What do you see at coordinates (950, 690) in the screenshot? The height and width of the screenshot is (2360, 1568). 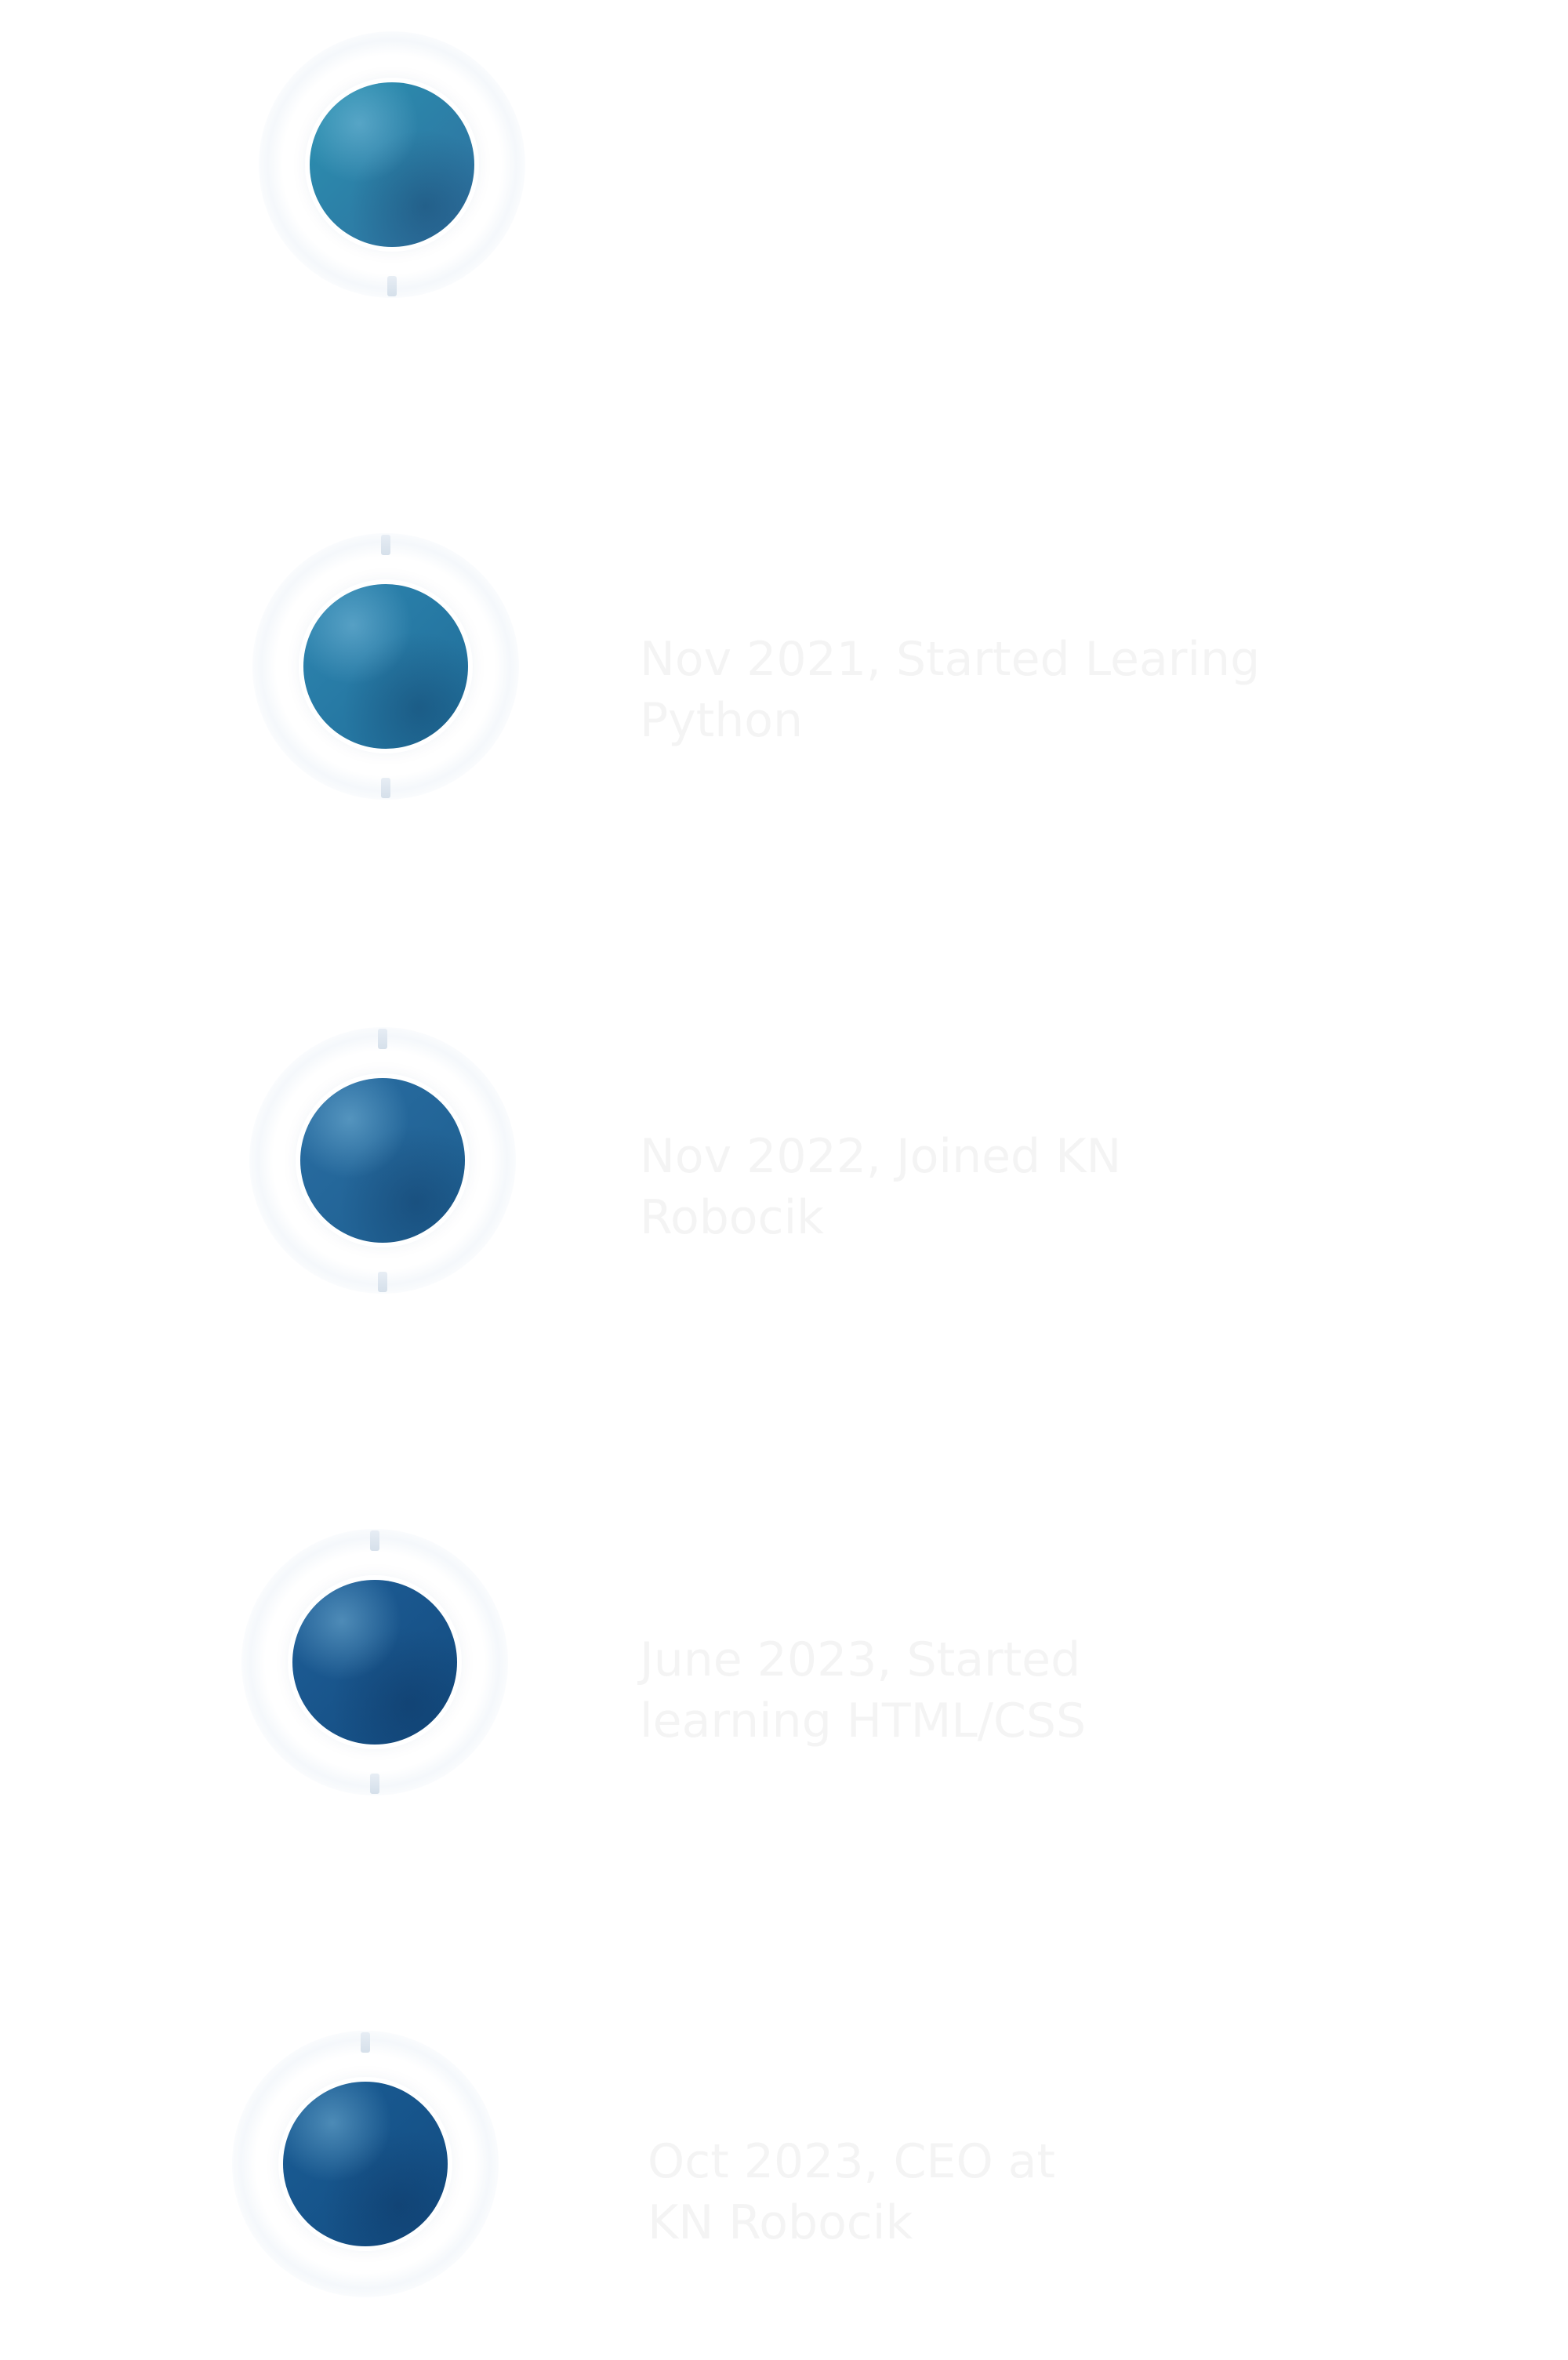 I see `timeline-label: Nov 2021, Started Learing Python` at bounding box center [950, 690].